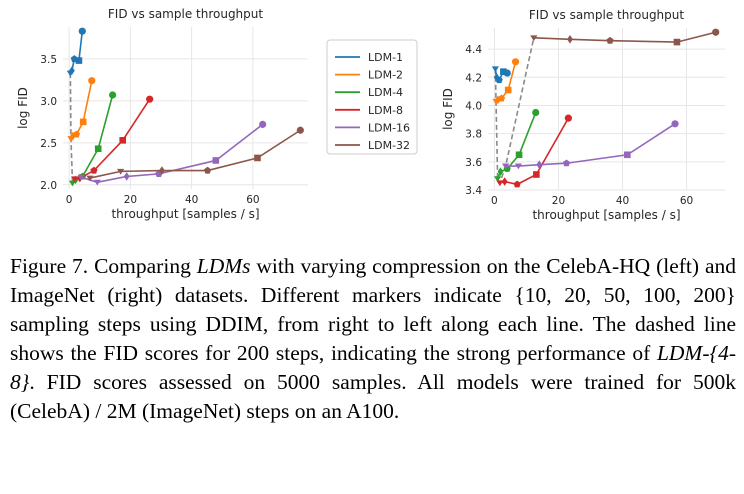 The width and height of the screenshot is (744, 494). What do you see at coordinates (48, 186) in the screenshot?
I see `y-tick-label: 2.0` at bounding box center [48, 186].